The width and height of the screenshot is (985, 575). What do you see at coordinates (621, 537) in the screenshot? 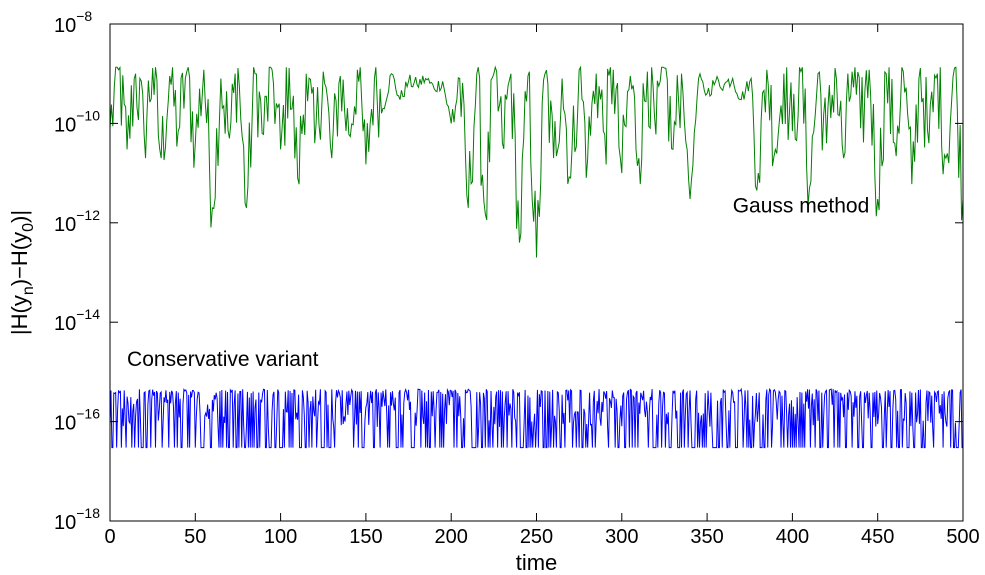
I see `x-tick-label: 300` at bounding box center [621, 537].